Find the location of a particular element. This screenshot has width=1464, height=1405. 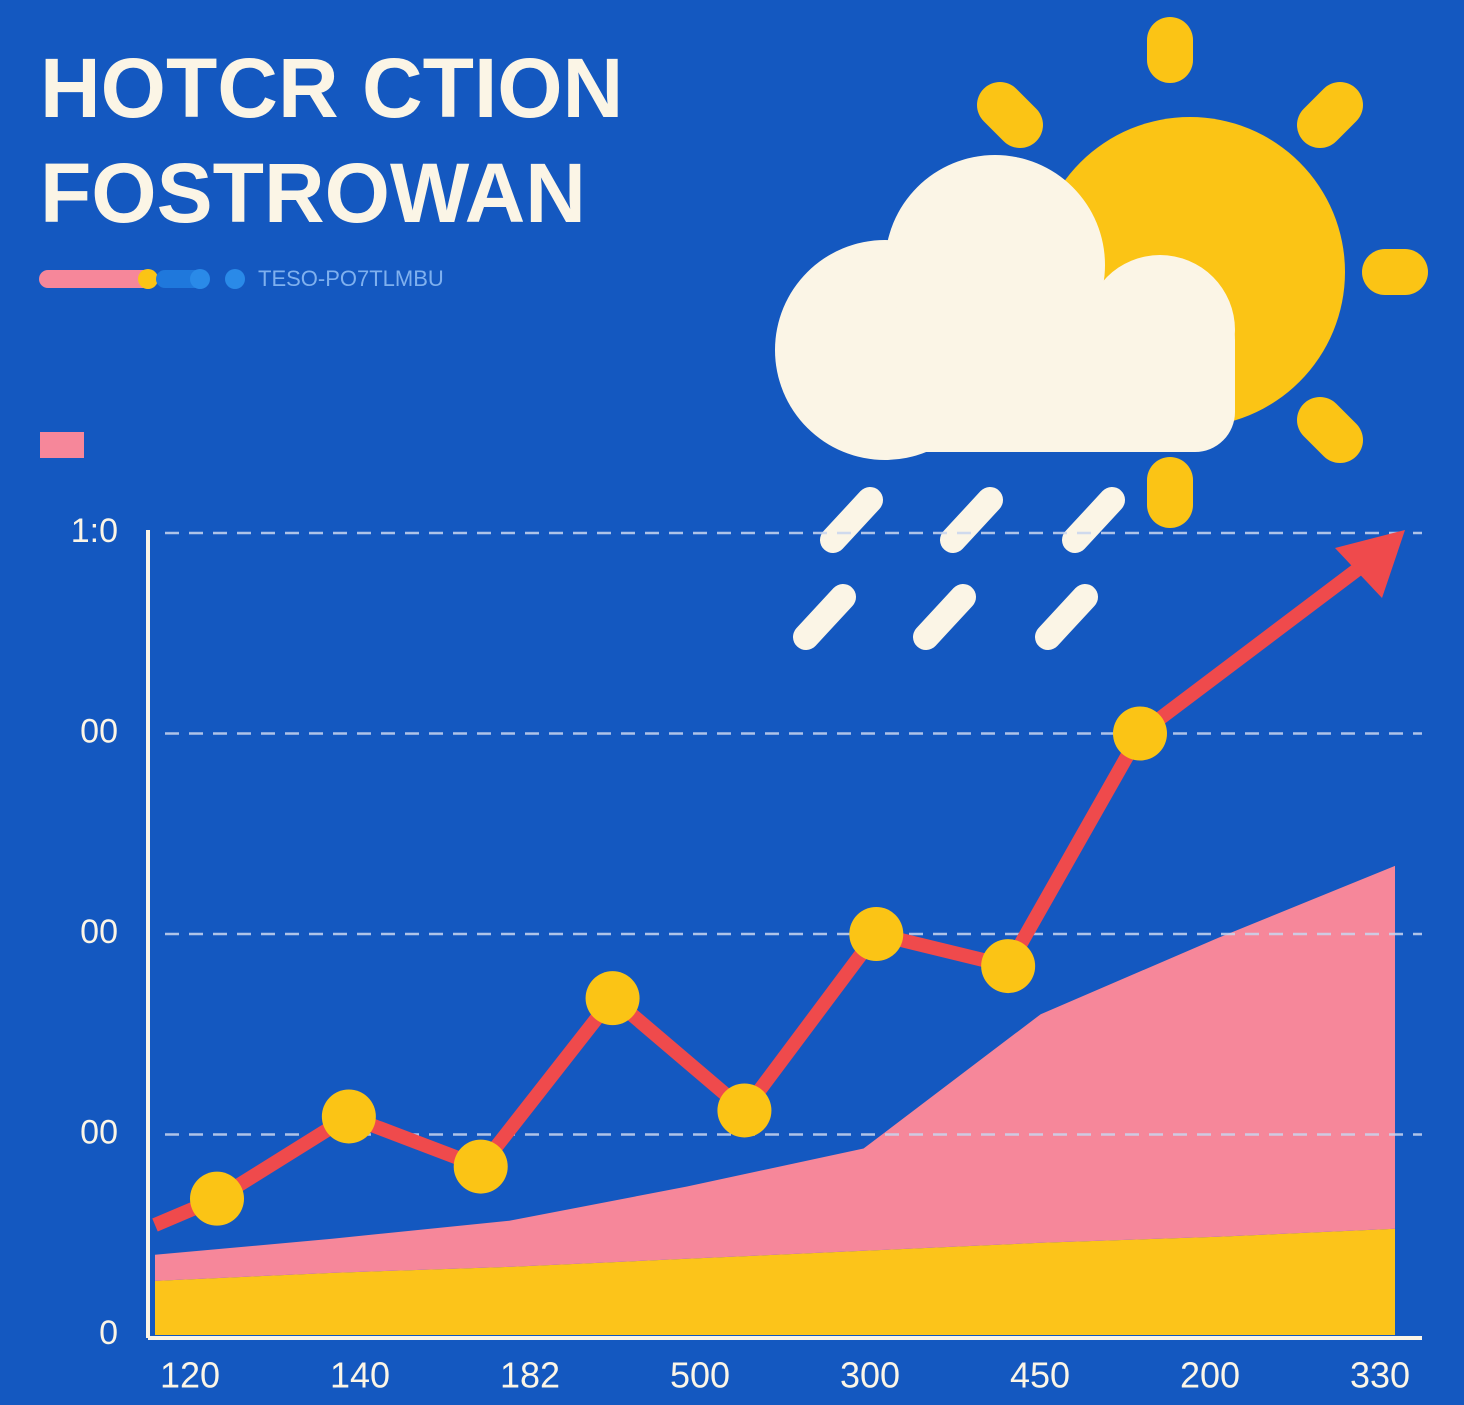

x-tick-label: 330 is located at coordinates (1380, 1375).